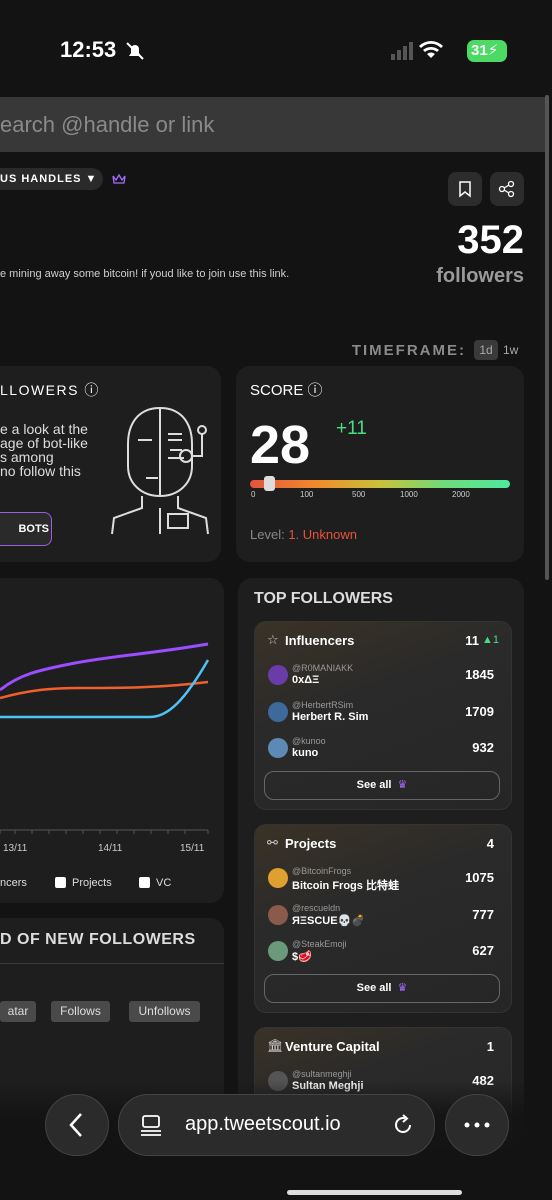 This screenshot has height=1200, width=552. Describe the element at coordinates (110, 848) in the screenshot. I see `x-label: 14/11` at that location.